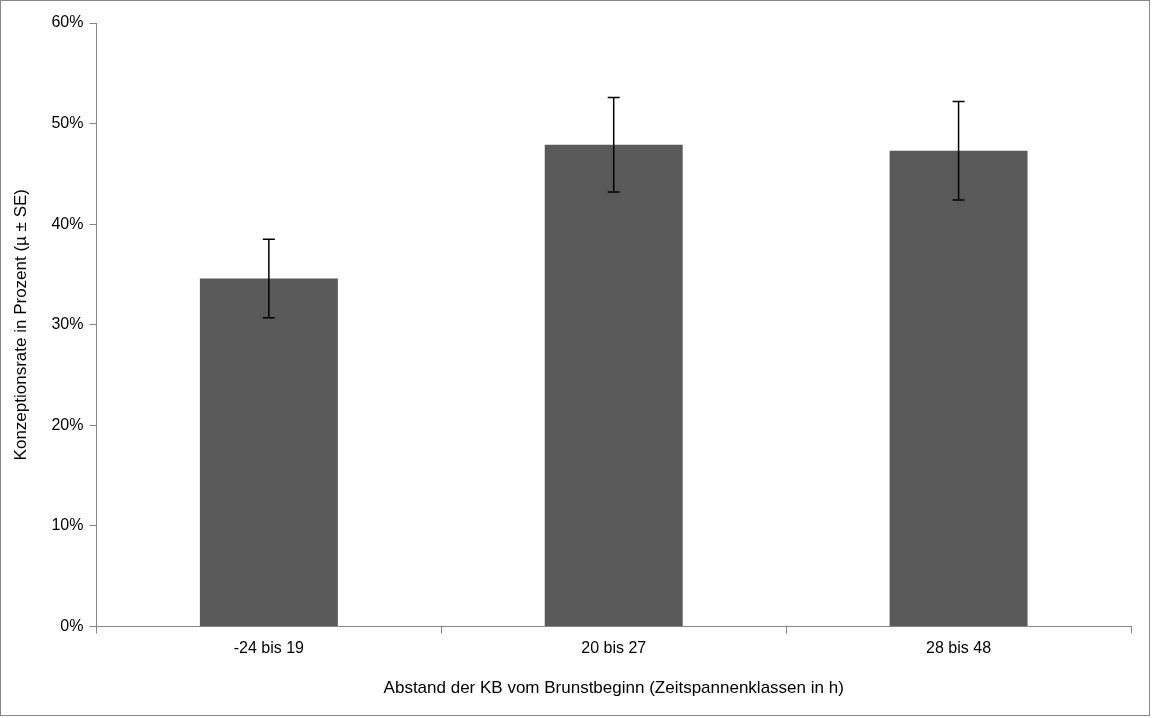 This screenshot has width=1152, height=718. Describe the element at coordinates (72, 625) in the screenshot. I see `y-tick-label: 0%` at that location.